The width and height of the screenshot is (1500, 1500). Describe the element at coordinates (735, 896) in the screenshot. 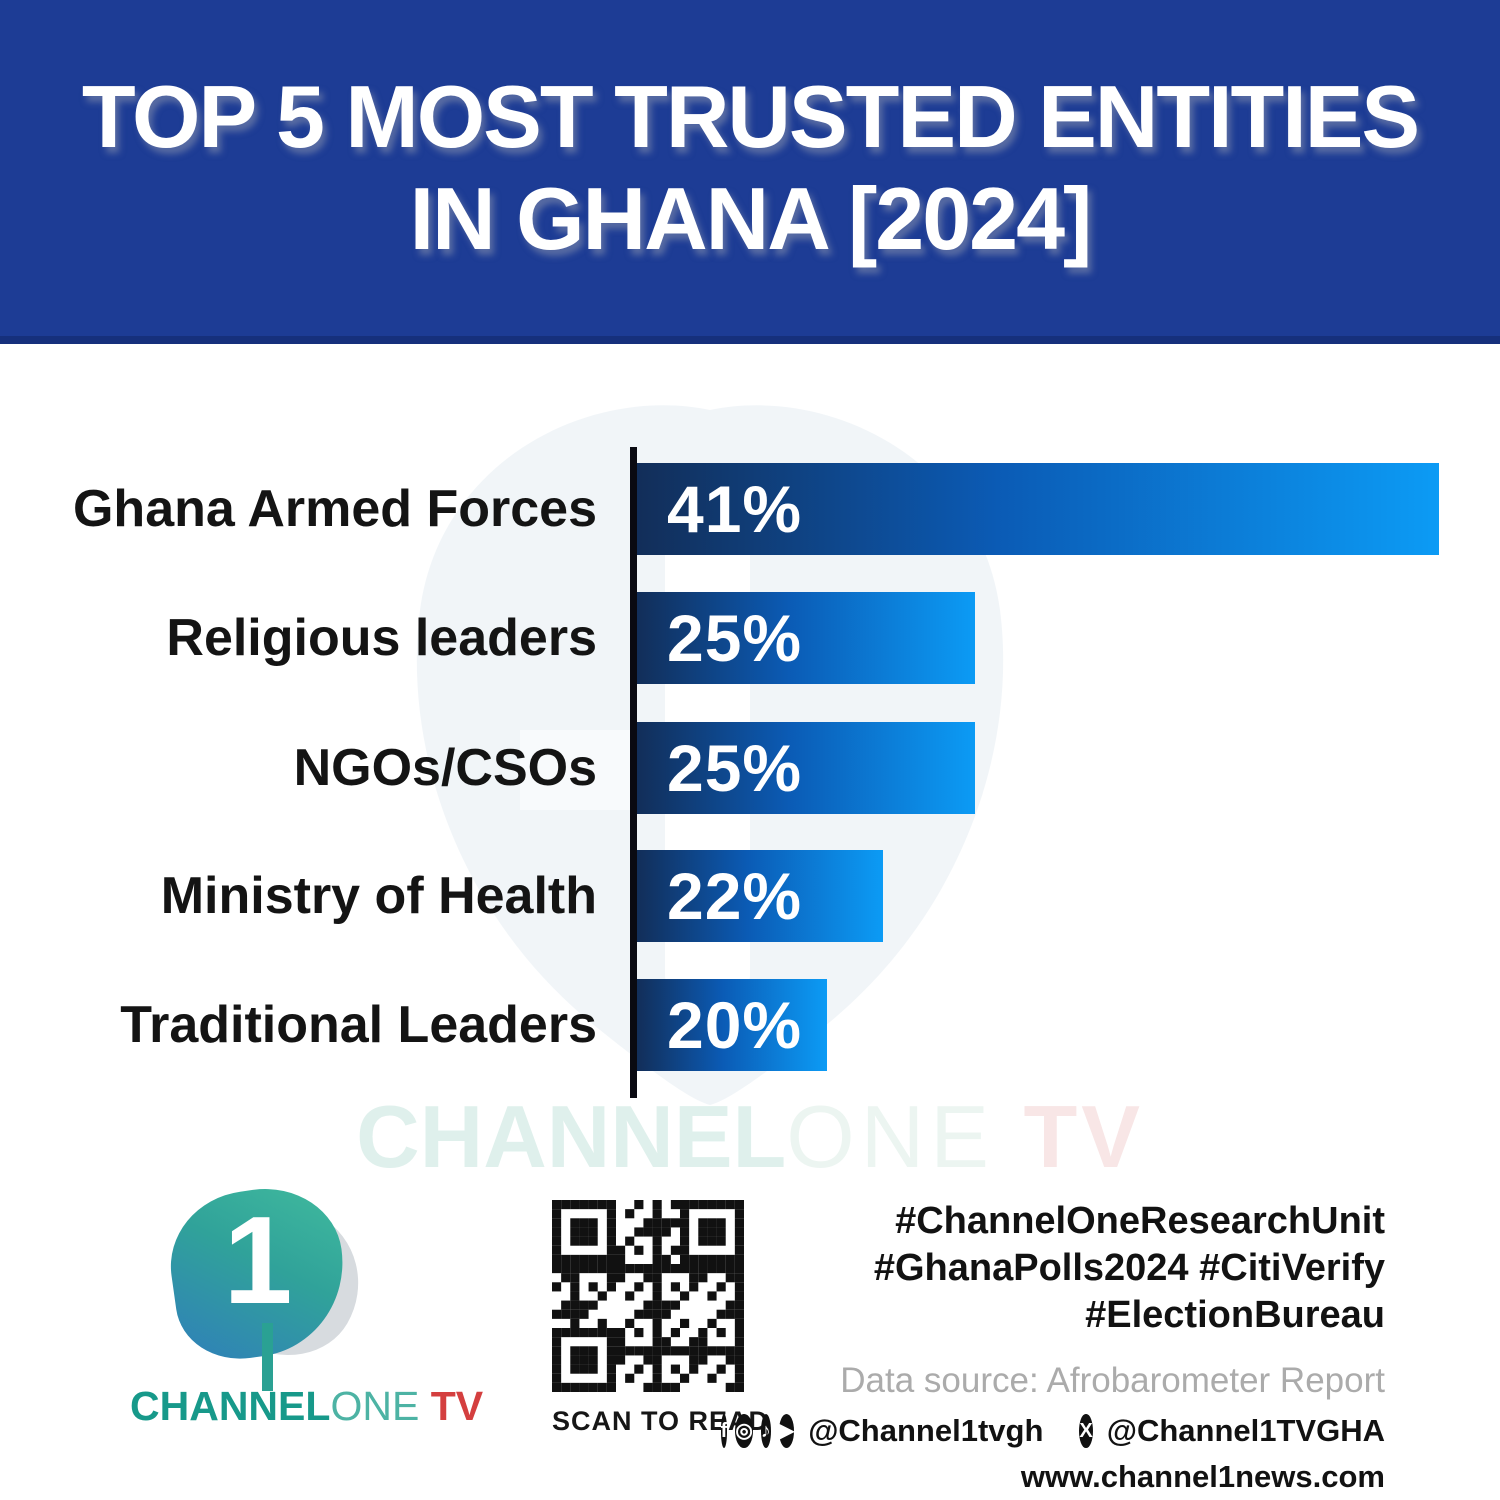

I see `bar-value-label: 22%` at that location.